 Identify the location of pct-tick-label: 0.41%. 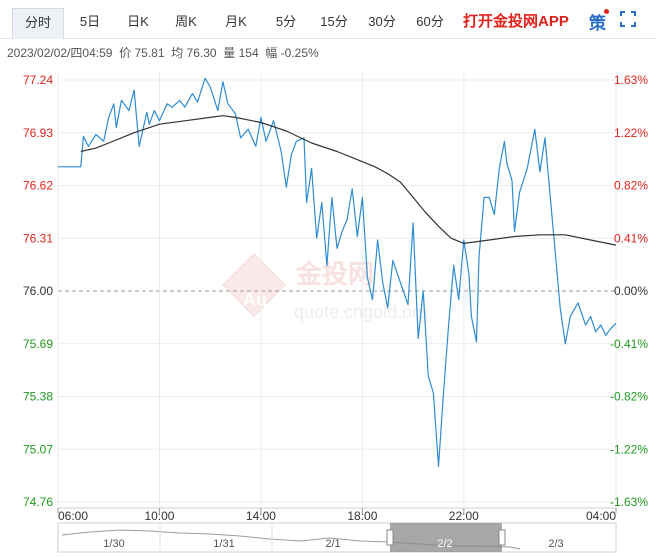
(631, 238).